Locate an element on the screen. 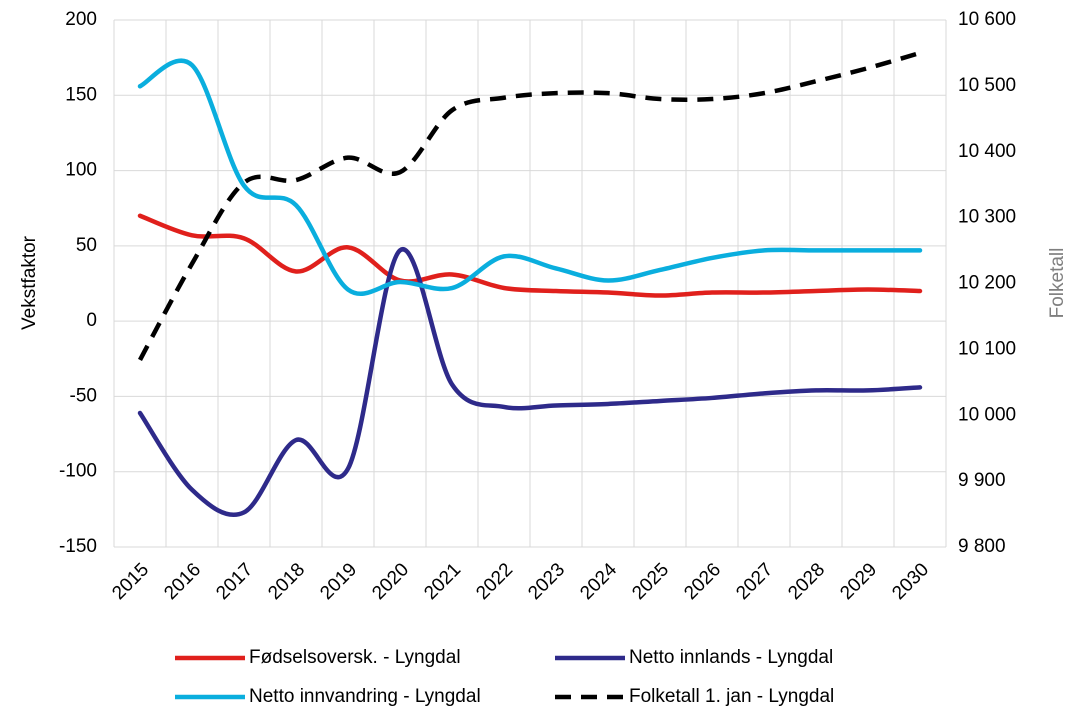 The image size is (1078, 713). x-tick-label: 2029 is located at coordinates (858, 581).